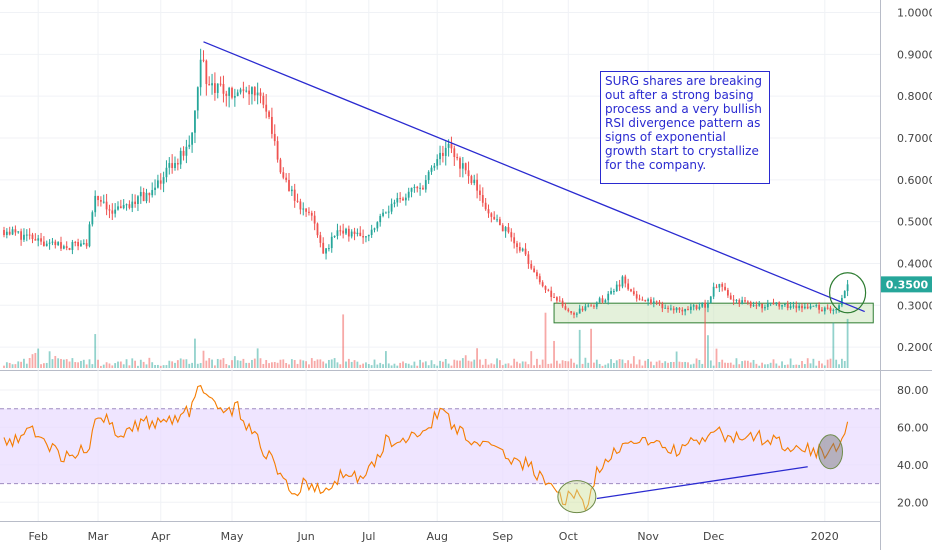 Image resolution: width=932 pixels, height=554 pixels. I want to click on time-tick-label: Mar, so click(98, 536).